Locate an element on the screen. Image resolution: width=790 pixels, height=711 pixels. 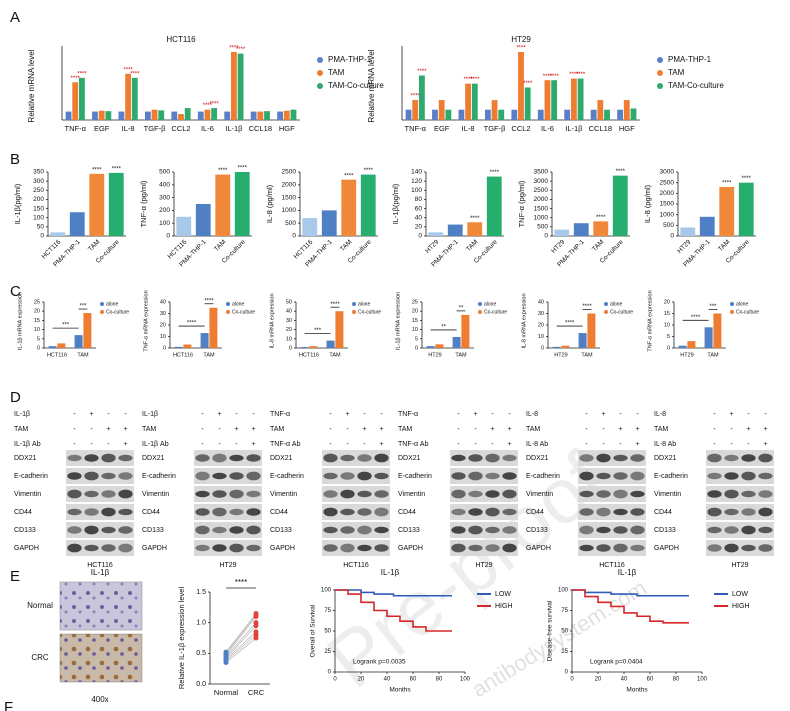
y-axis-label: TNF-α mRNA expression is located at coordinates (650, 320).